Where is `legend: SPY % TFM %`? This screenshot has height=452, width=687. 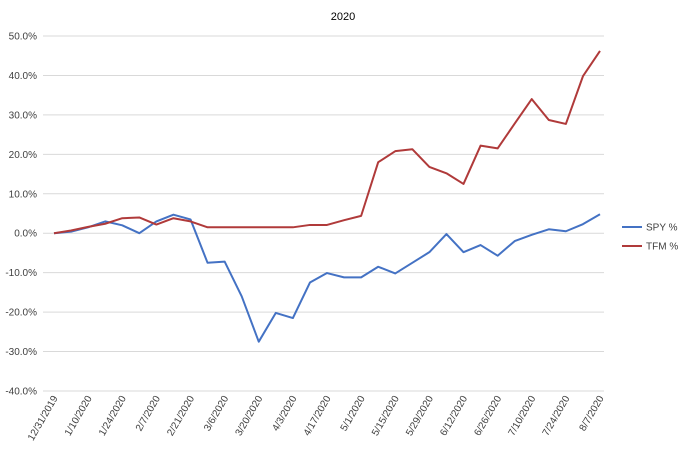
legend: SPY % TFM % is located at coordinates (650, 238).